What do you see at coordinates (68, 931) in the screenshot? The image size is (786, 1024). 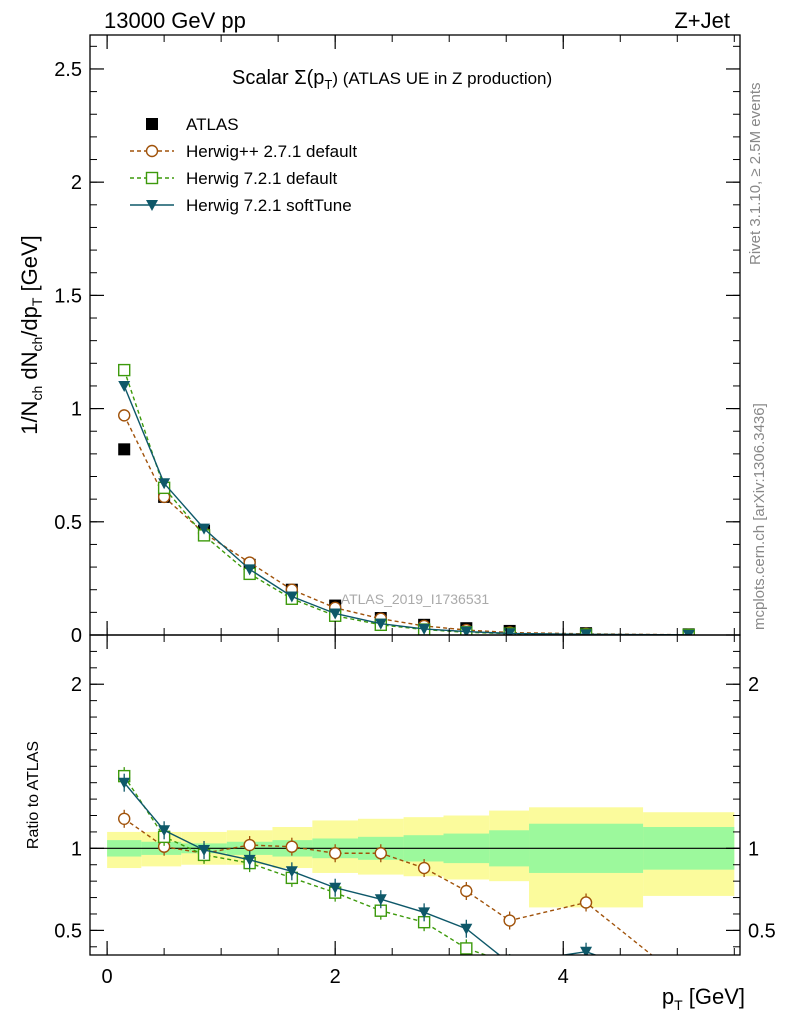 I see `ratio-ytick-label-left-0: 0.5` at bounding box center [68, 931].